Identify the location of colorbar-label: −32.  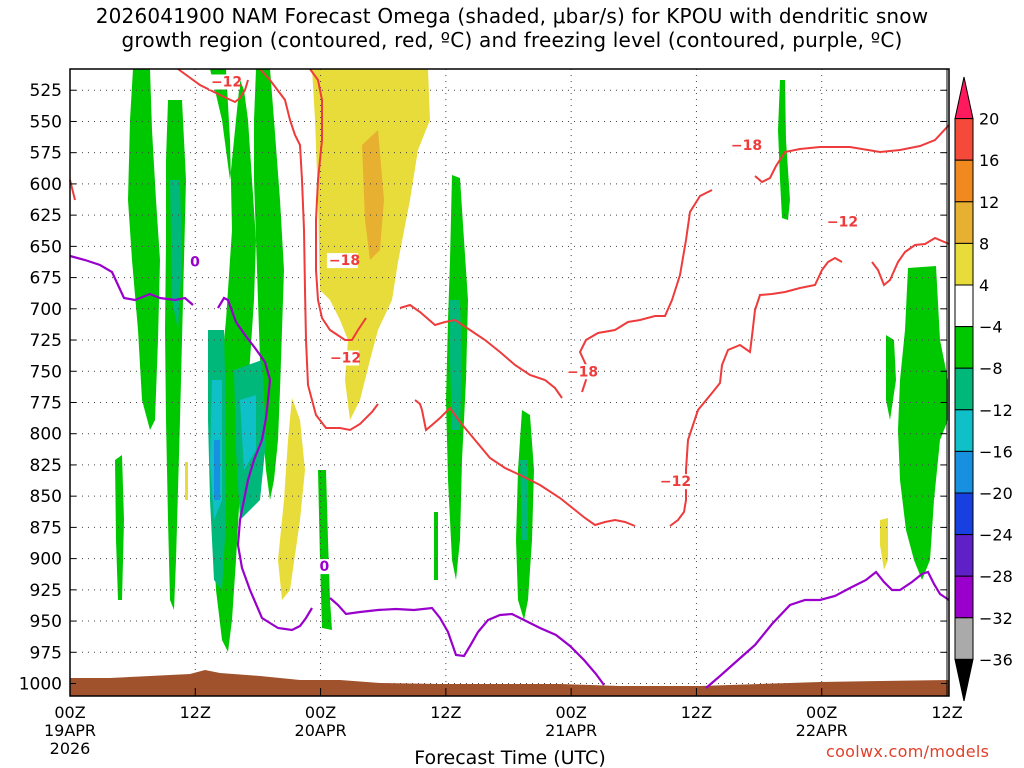
(996, 618).